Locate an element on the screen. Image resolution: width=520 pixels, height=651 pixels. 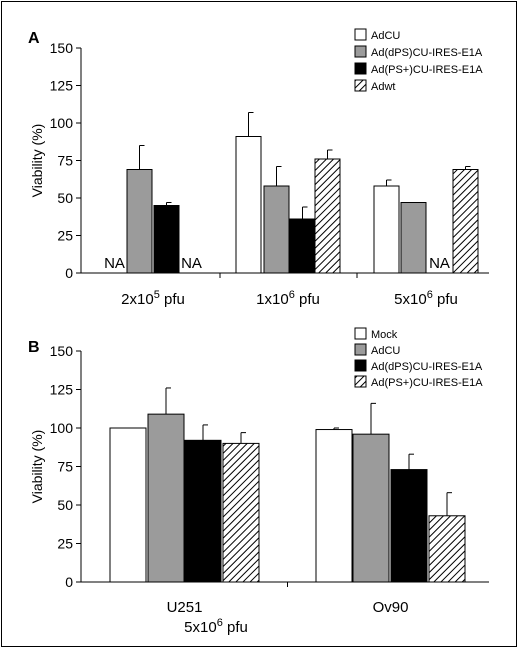
panel-a-y-tick-label: 100 is located at coordinates (62, 123).